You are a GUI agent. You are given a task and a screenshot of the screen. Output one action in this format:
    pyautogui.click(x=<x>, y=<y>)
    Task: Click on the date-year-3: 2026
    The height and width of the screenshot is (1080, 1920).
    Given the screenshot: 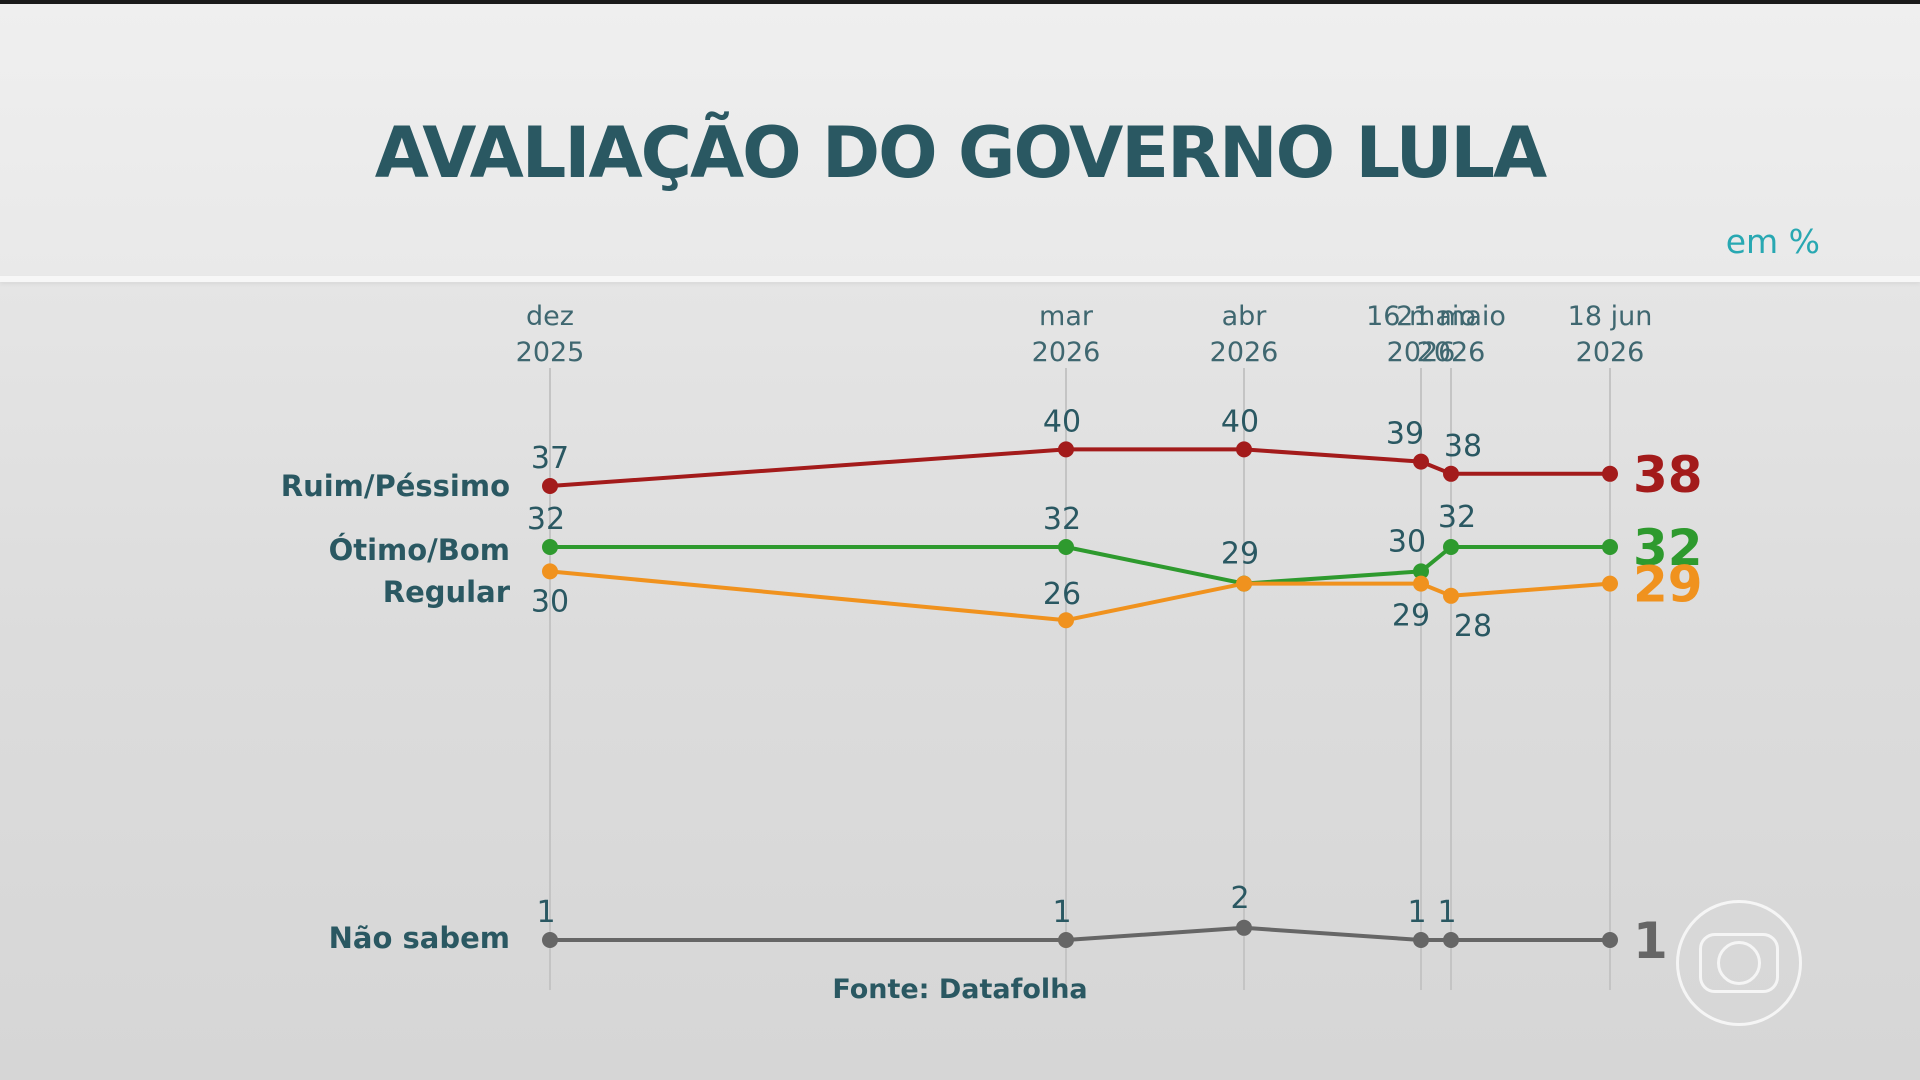 What is the action you would take?
    pyautogui.click(x=1421, y=352)
    